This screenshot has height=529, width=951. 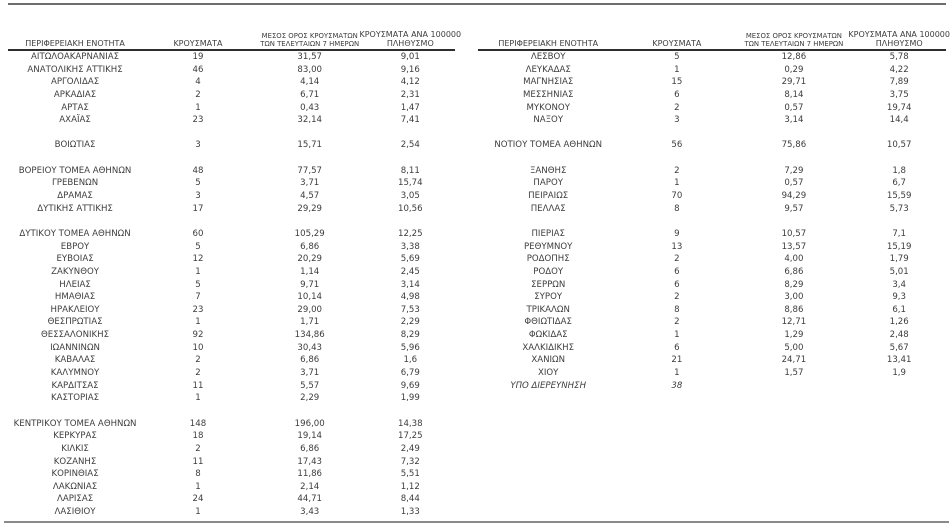 I want to click on cases-cell: 6, so click(x=677, y=271).